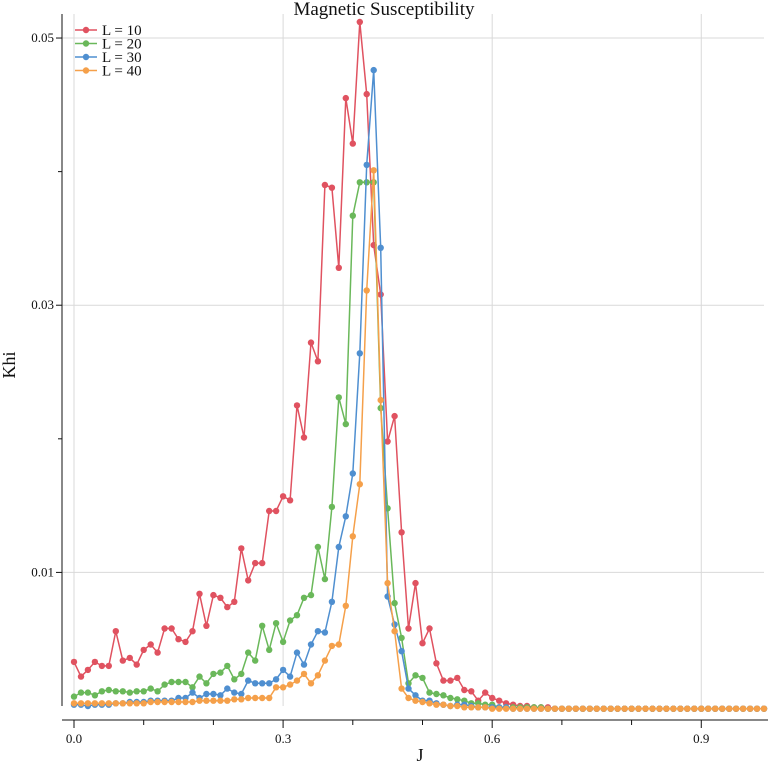 The width and height of the screenshot is (768, 768). What do you see at coordinates (74, 738) in the screenshot?
I see `x-tick-label: 0.0` at bounding box center [74, 738].